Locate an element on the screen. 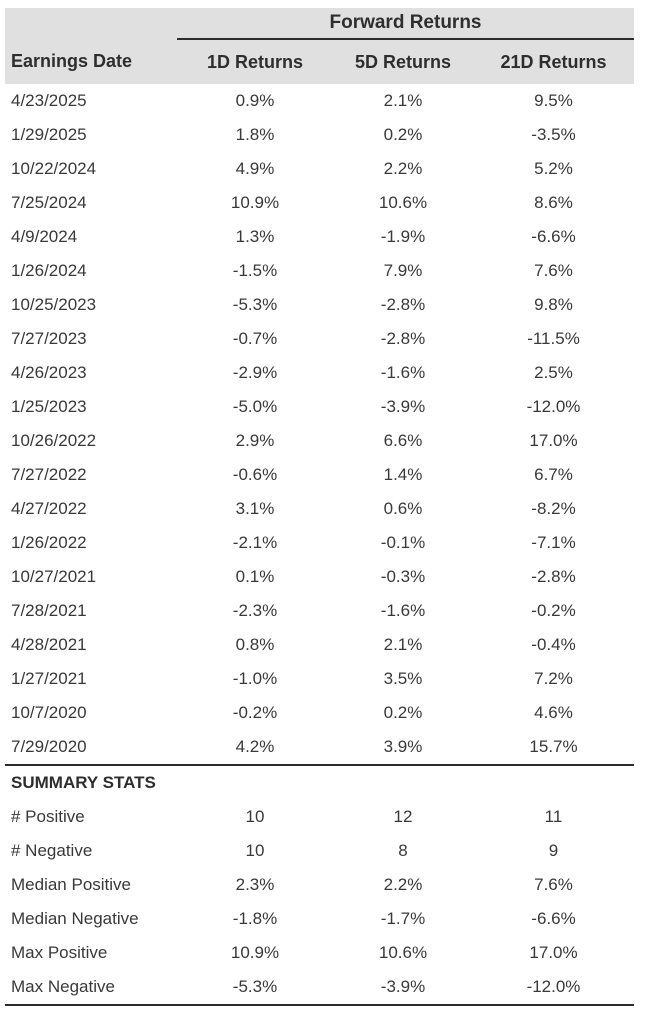 This screenshot has width=647, height=1024. return-value-cell: -0.4% is located at coordinates (553, 644).